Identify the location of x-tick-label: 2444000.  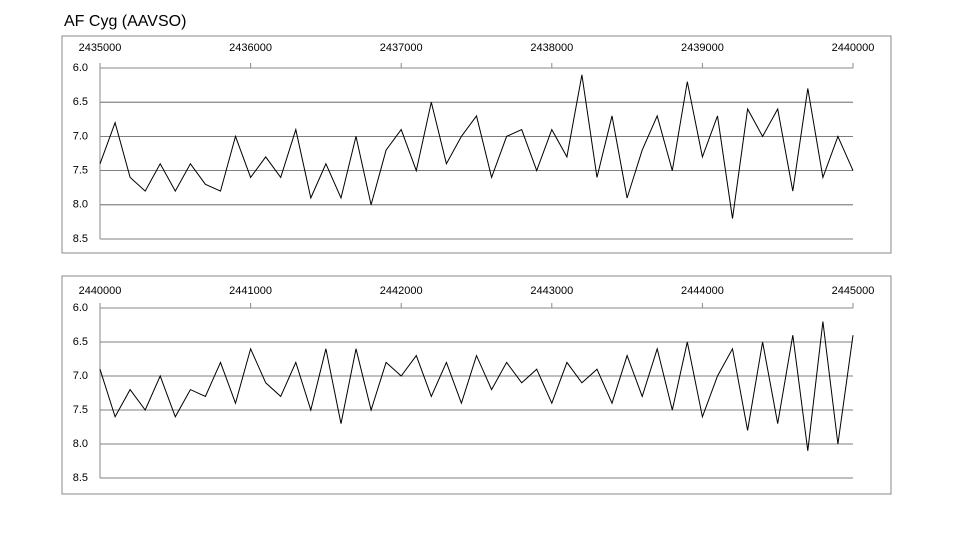
(702, 291).